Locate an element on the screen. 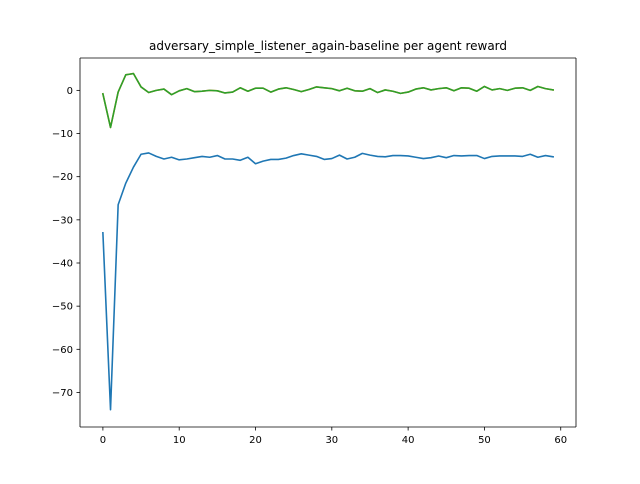 The image size is (640, 484). y-tick-label: −10 is located at coordinates (62, 134).